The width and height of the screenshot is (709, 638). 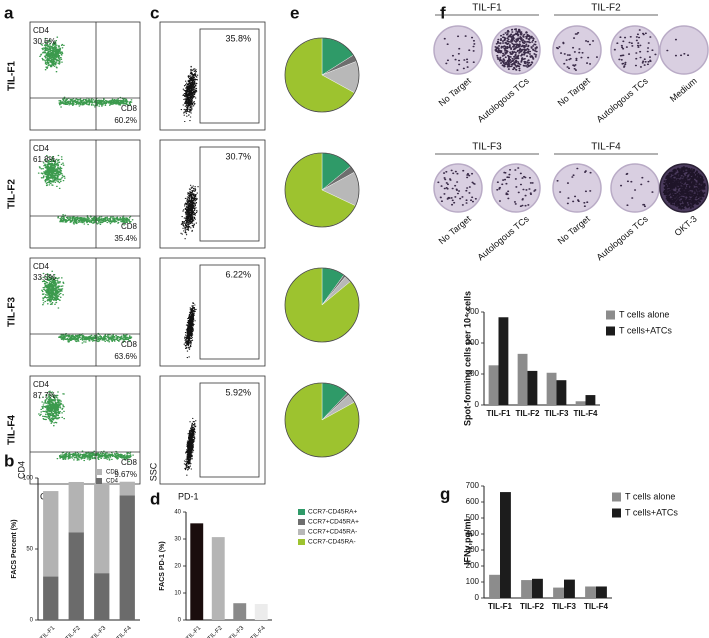 What do you see at coordinates (44, 395) in the screenshot?
I see `quadrant-pct: 87.7%` at bounding box center [44, 395].